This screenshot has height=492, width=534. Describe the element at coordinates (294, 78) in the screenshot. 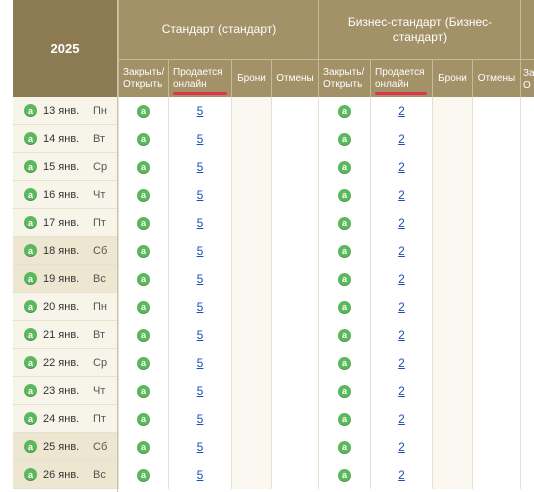

I see `sub-cancellations: Отмены` at that location.